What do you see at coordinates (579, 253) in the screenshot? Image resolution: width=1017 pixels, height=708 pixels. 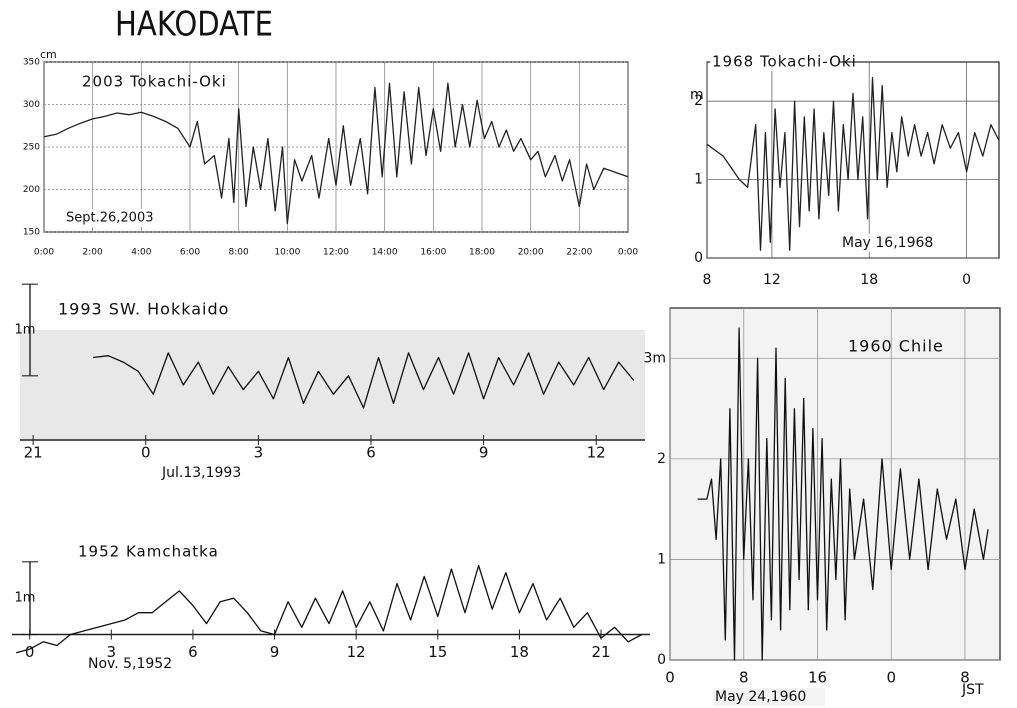 I see `x-tick-label: 22:00` at bounding box center [579, 253].